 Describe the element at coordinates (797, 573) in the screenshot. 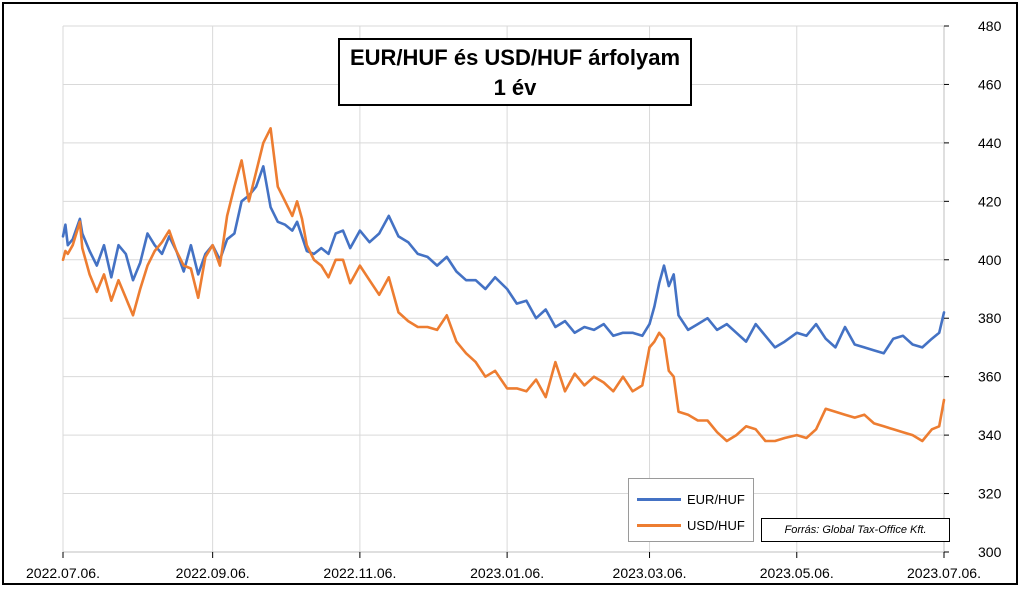

I see `x-tick-label: 2023.05.06.` at that location.